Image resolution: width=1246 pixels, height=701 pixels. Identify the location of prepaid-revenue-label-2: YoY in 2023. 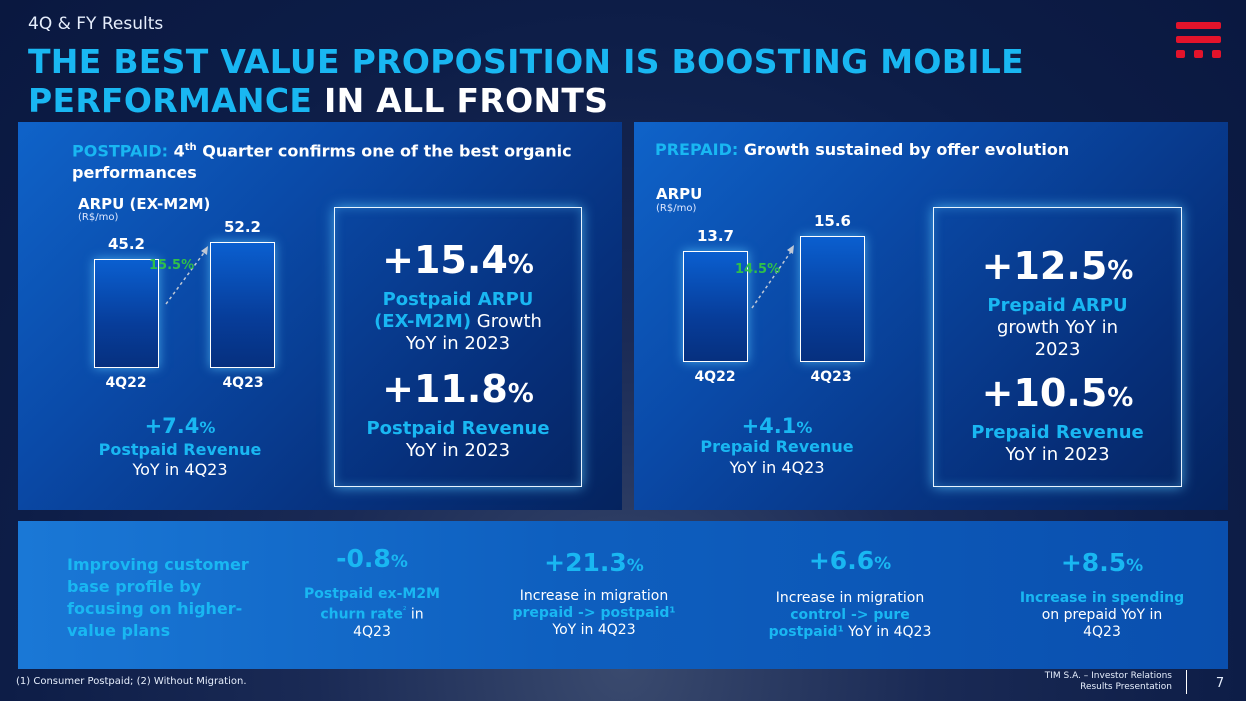
(1057, 454).